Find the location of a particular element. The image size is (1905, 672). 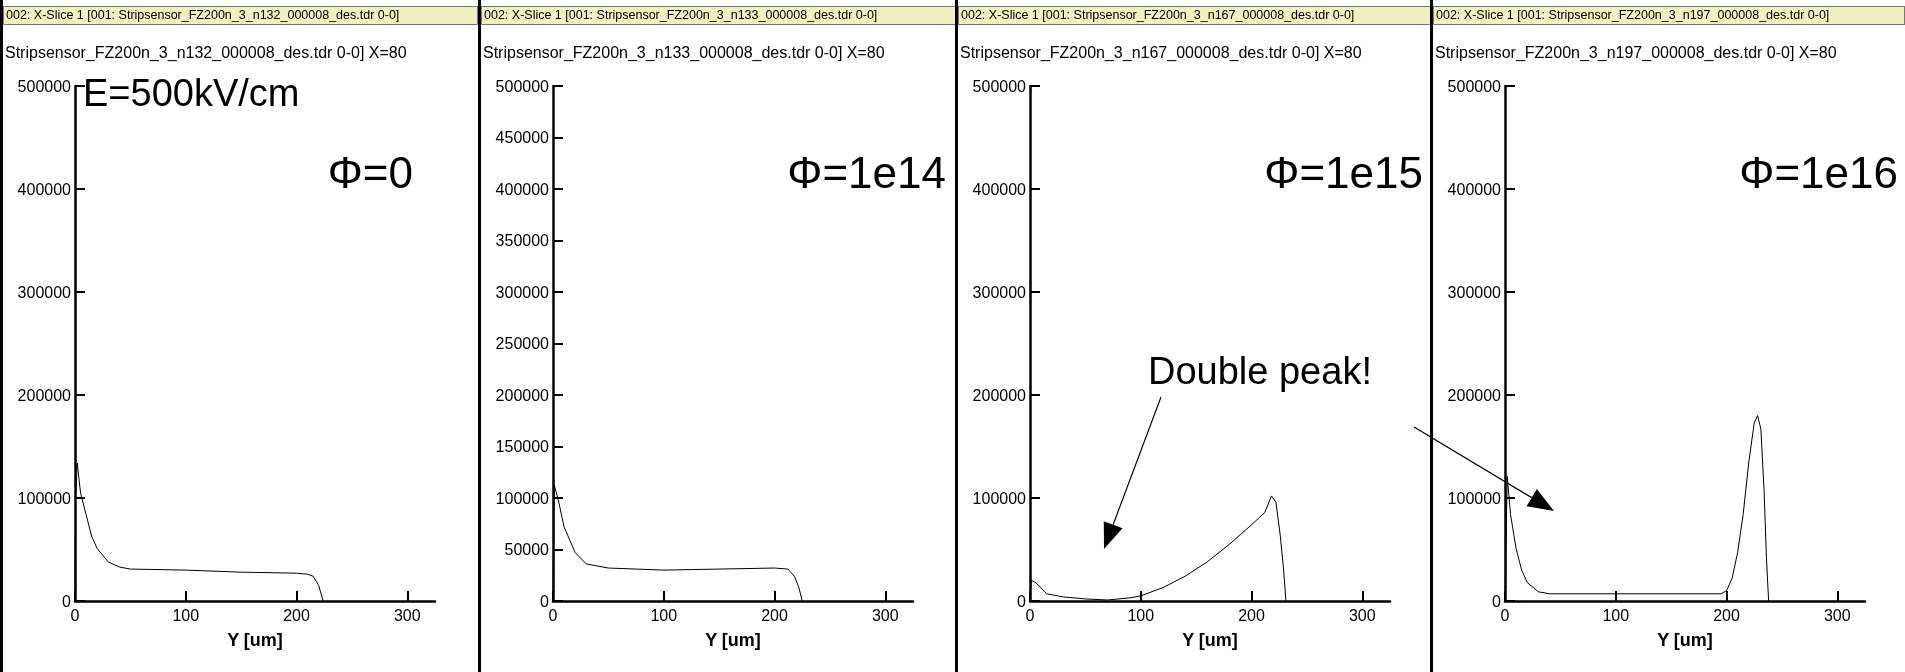

chart-subtitle: Stripsensor_FZ200n_3_n197_000008_des.tdr 0-0] X=80 is located at coordinates (1636, 53).